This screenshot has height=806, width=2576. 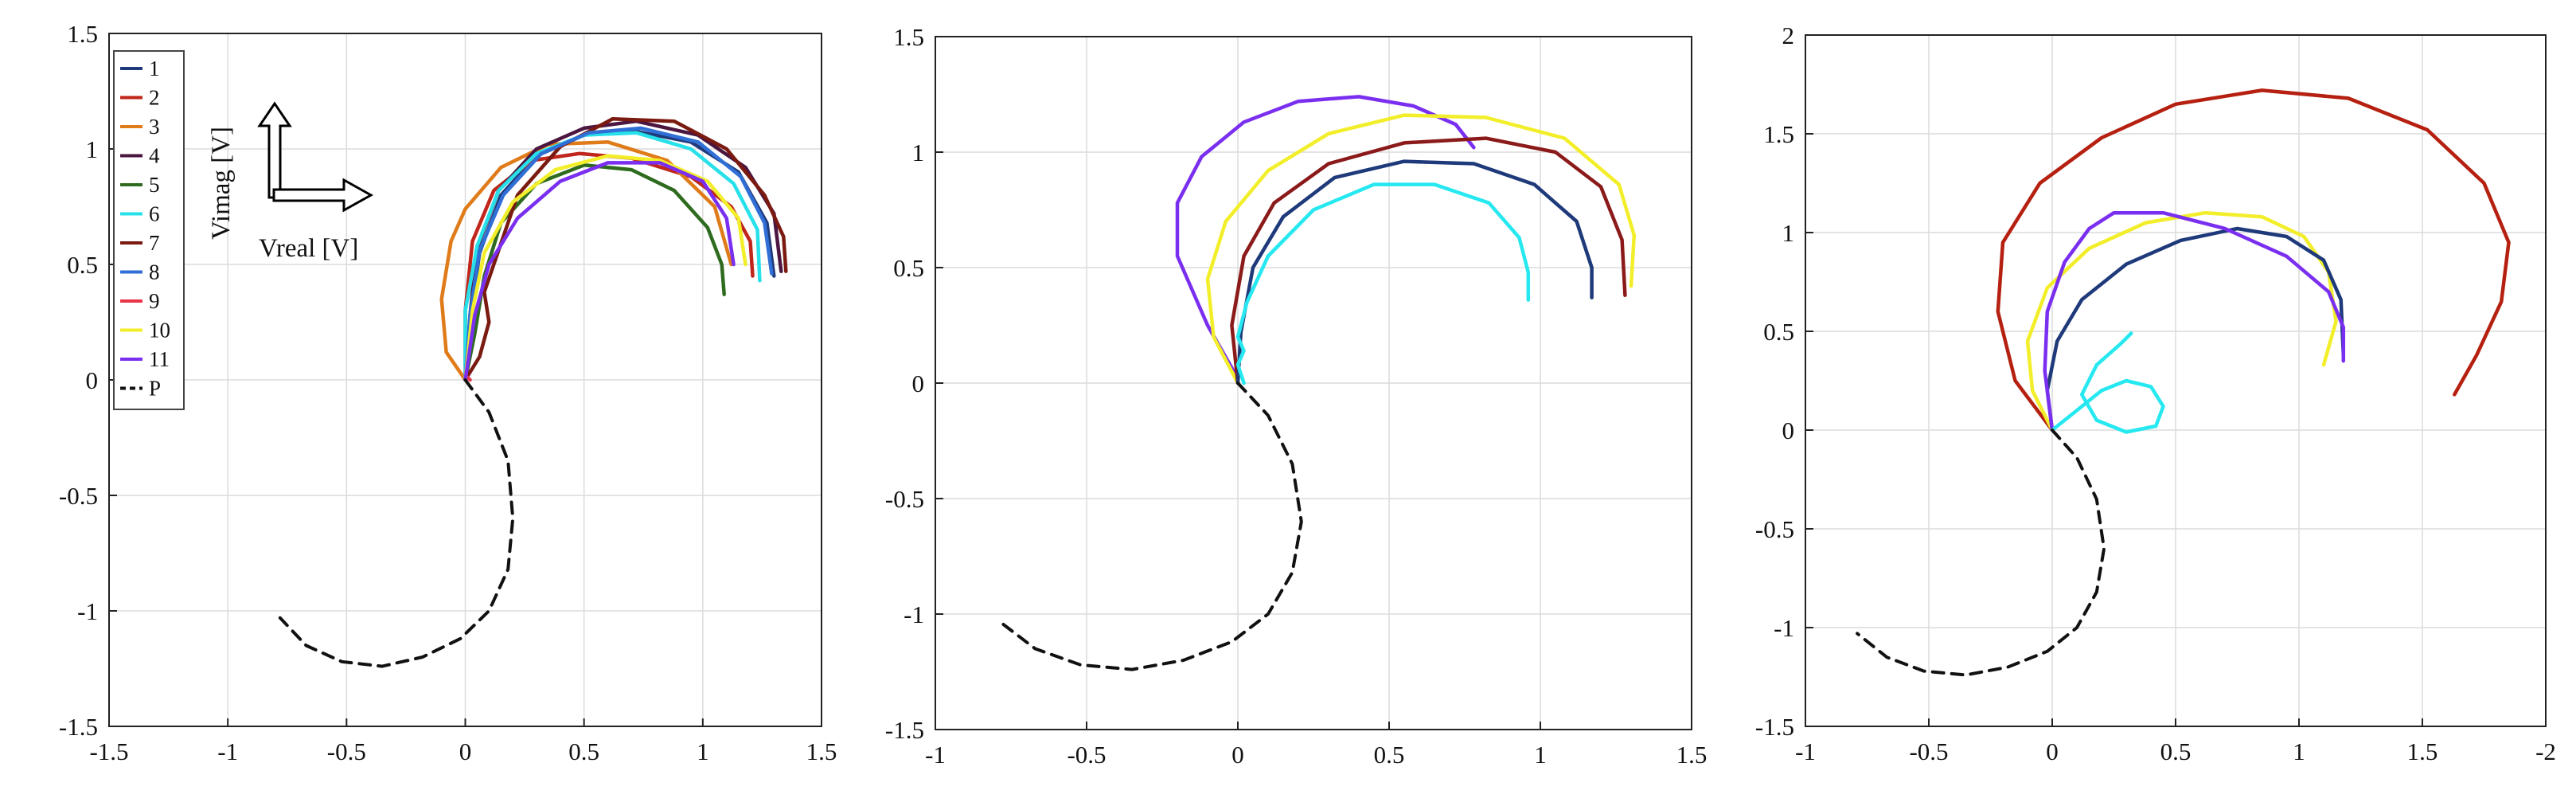 What do you see at coordinates (154, 243) in the screenshot?
I see `legend-label: 7` at bounding box center [154, 243].